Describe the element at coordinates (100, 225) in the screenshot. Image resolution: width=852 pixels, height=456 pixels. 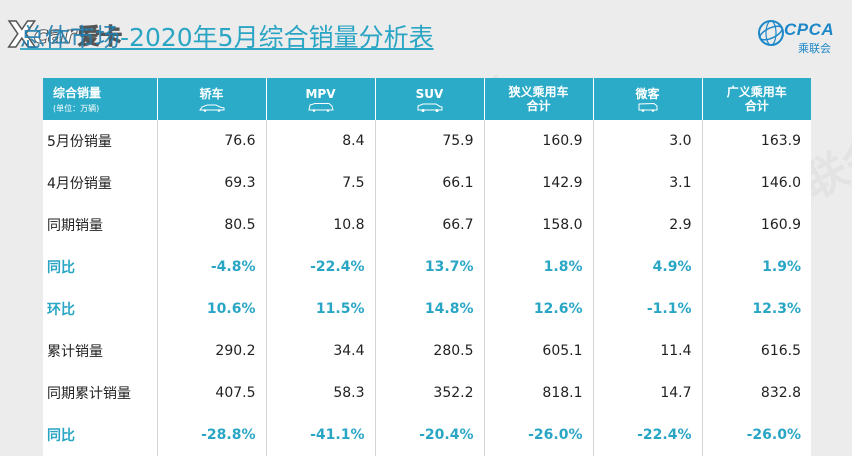
I see `row-label: 同期销量` at that location.